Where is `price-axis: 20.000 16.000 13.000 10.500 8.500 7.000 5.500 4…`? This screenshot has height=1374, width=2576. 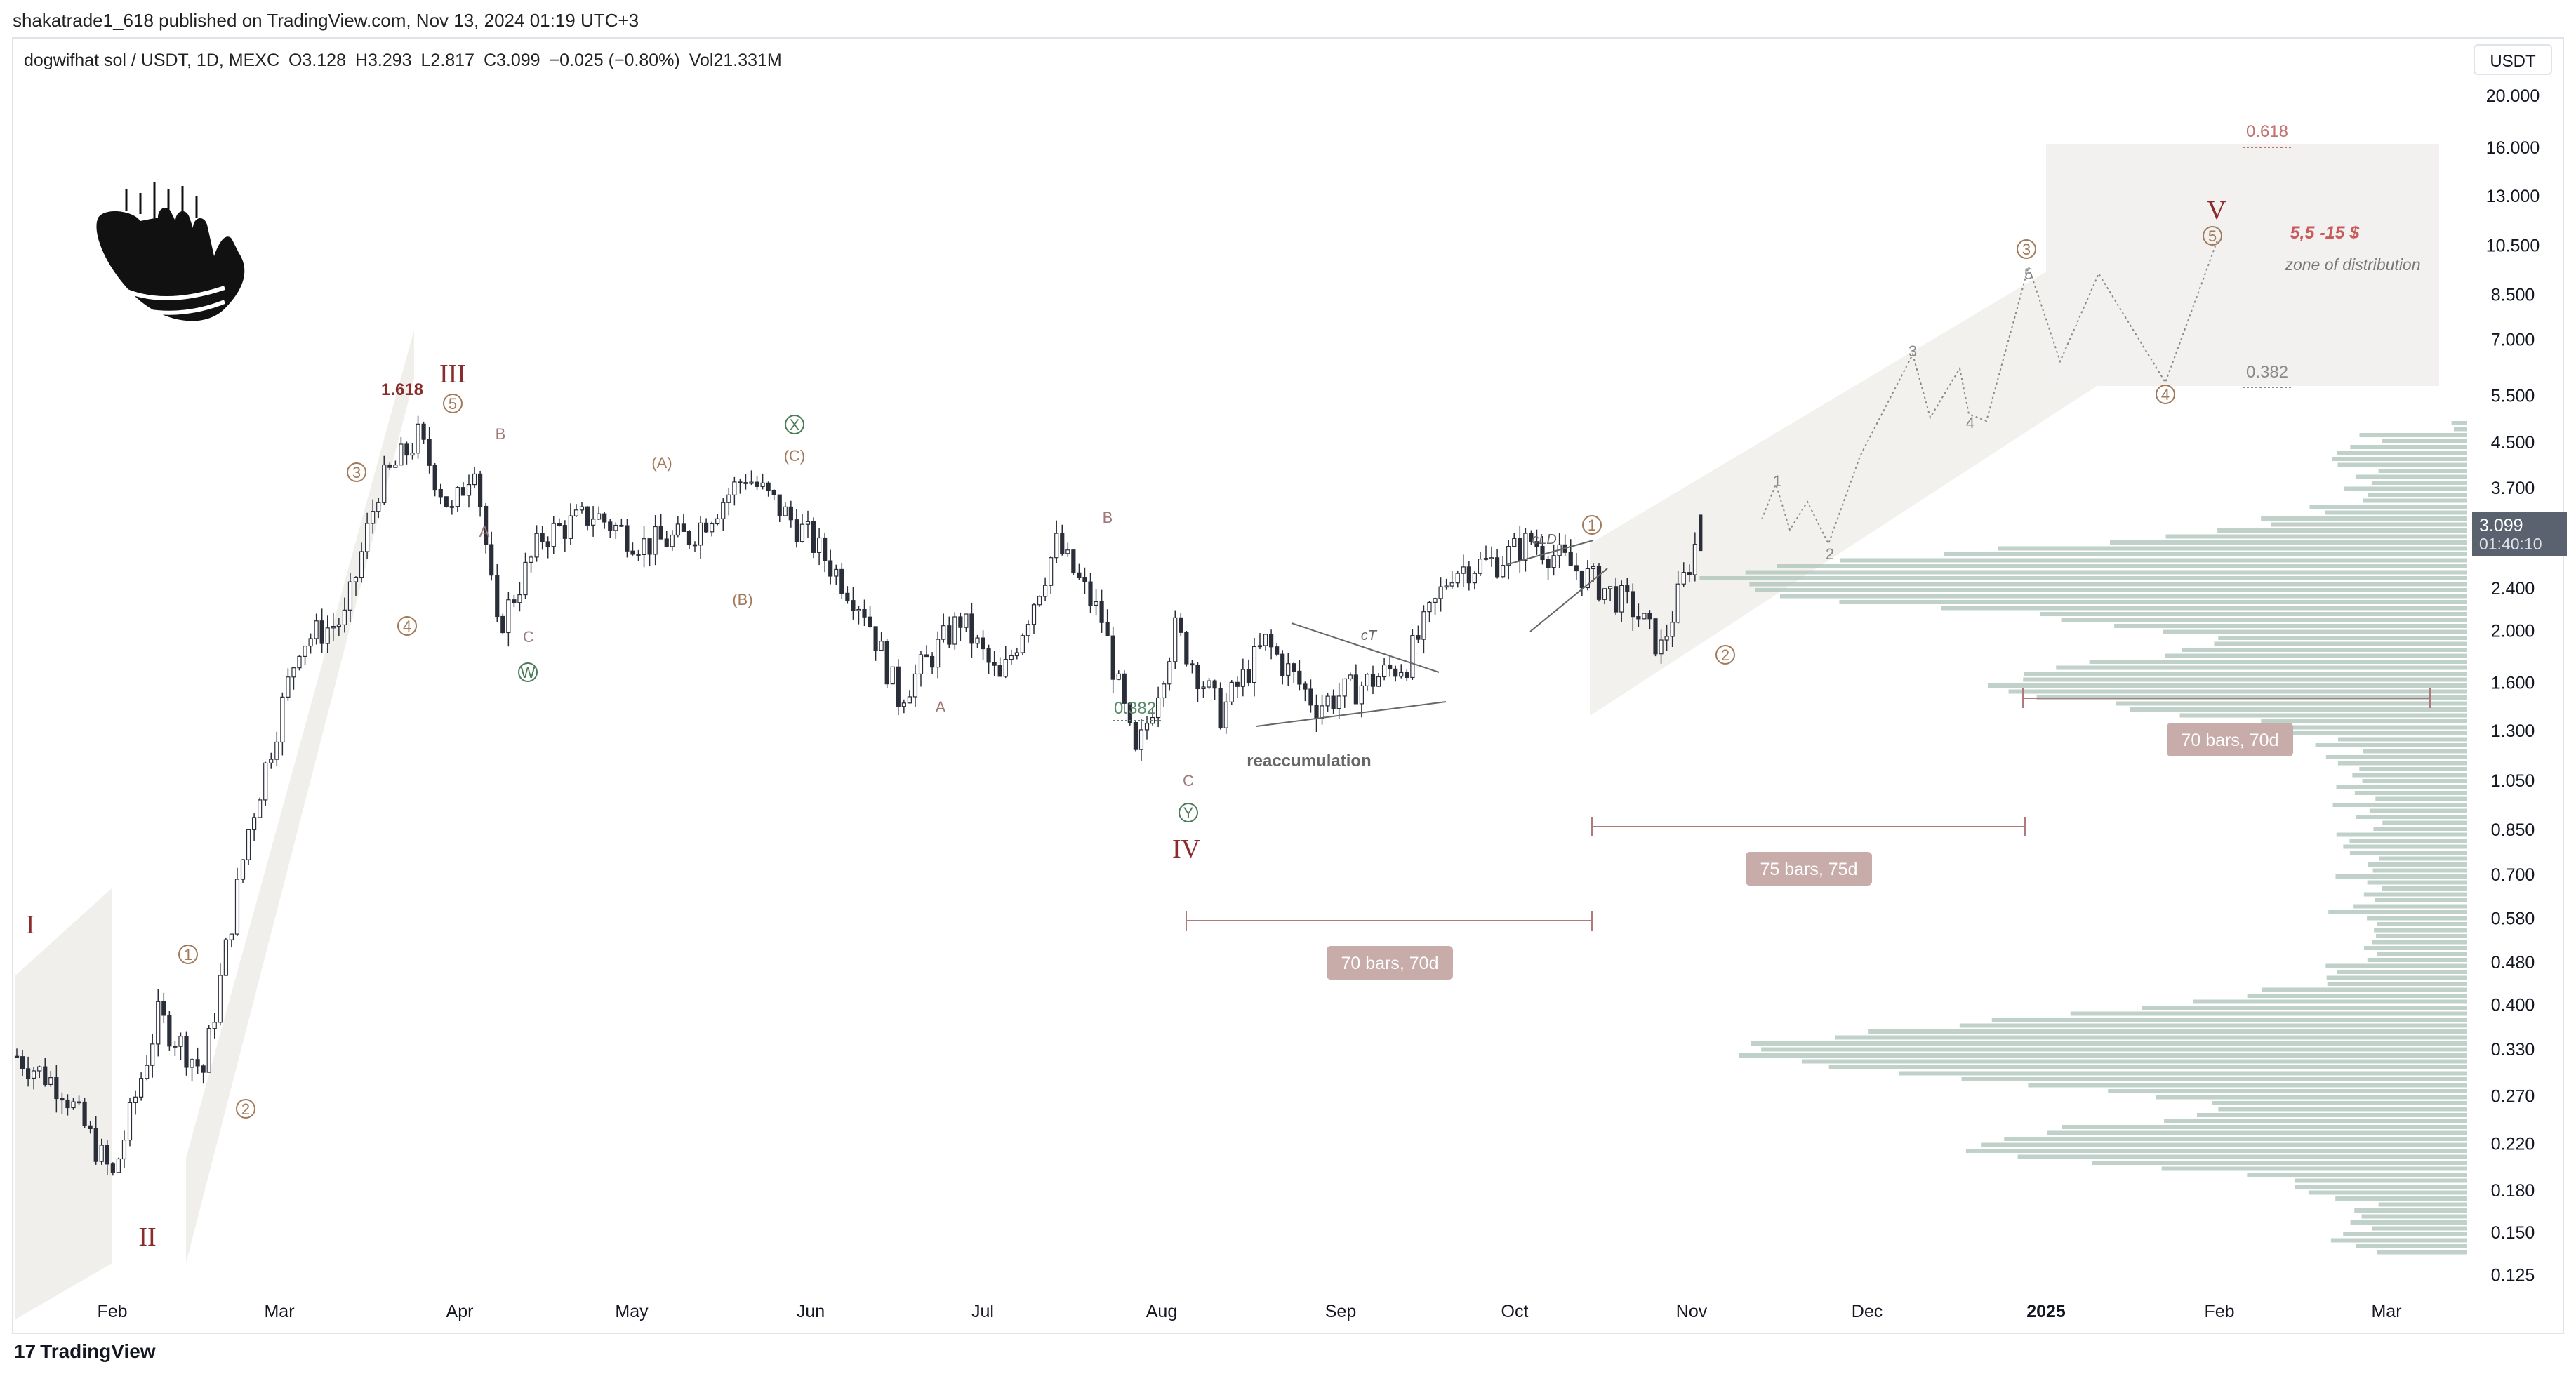 price-axis: 20.000 16.000 13.000 10.500 8.500 7.000 5.500 4… is located at coordinates (2513, 685).